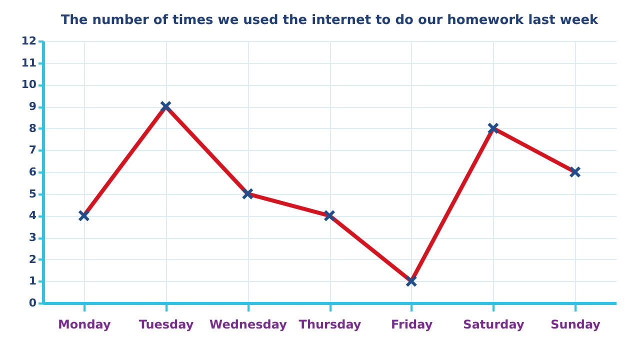 The image size is (640, 360). Describe the element at coordinates (32, 259) in the screenshot. I see `y-tick-label: 2` at that location.